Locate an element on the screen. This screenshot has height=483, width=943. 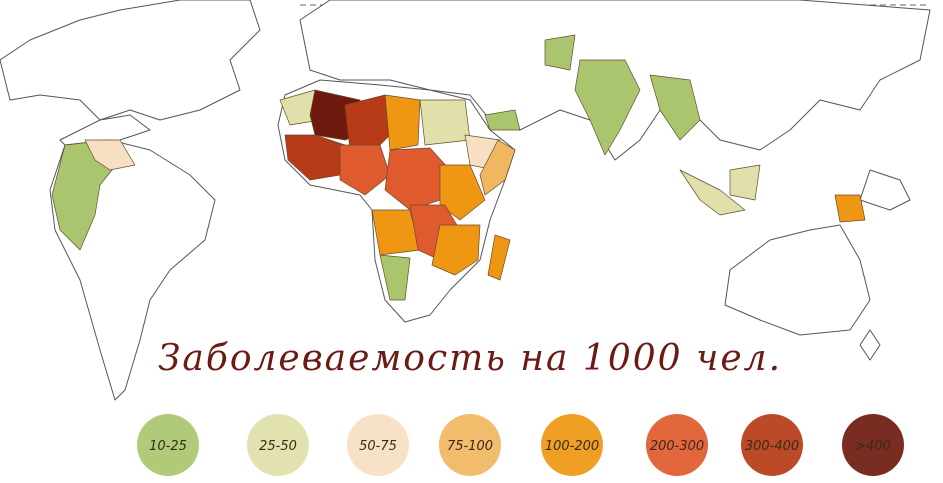
legend-label: 75-100 is located at coordinates (470, 446).